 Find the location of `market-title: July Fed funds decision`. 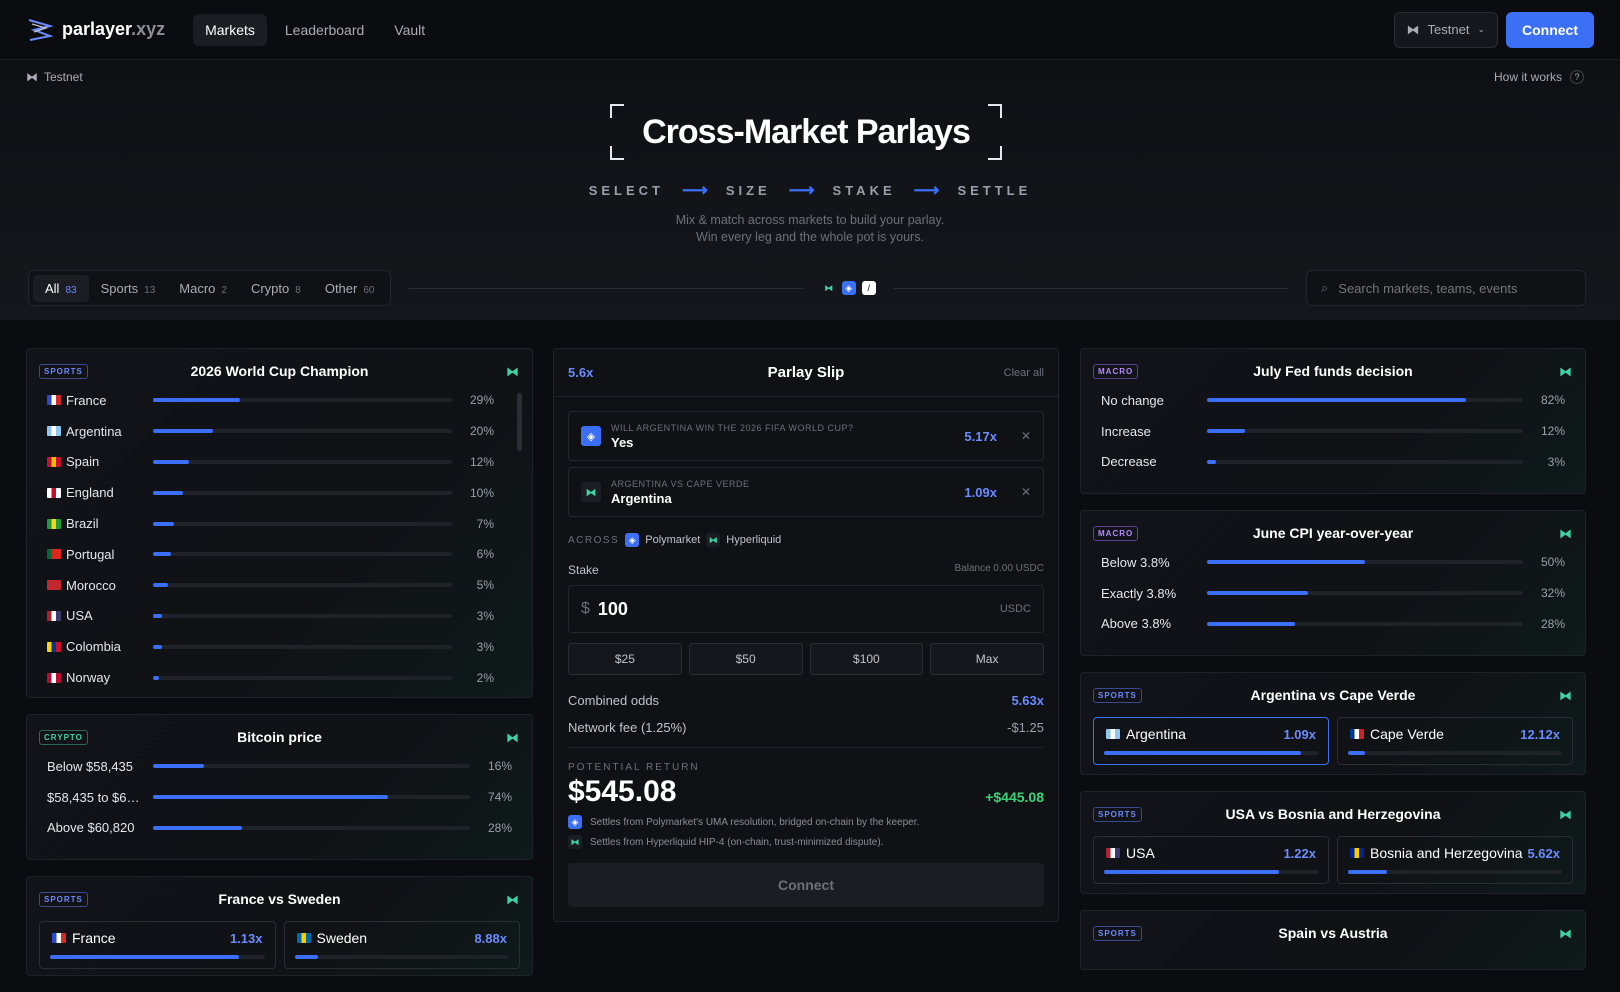

market-title: July Fed funds decision is located at coordinates (1333, 371).